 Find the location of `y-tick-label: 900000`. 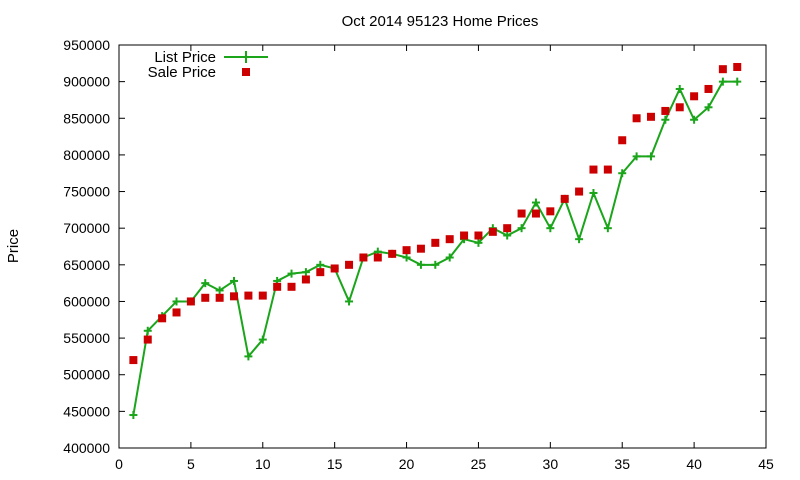

y-tick-label: 900000 is located at coordinates (86, 82).